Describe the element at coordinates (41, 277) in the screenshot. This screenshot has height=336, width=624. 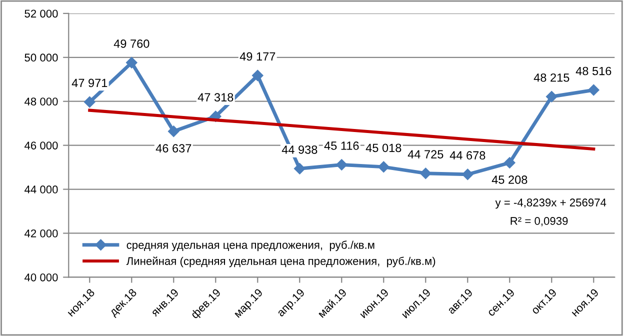
I see `y-tick-label: 40 000` at that location.